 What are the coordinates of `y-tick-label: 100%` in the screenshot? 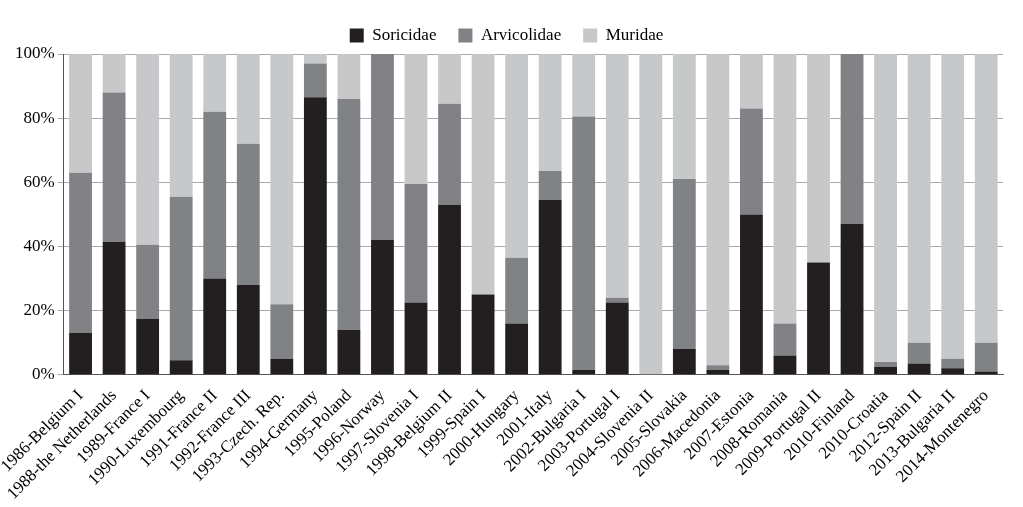 It's located at (35, 53).